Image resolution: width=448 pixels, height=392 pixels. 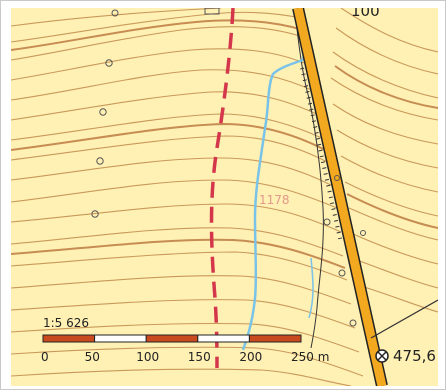 I want to click on road-embankment-ticks, so click(x=321, y=153).